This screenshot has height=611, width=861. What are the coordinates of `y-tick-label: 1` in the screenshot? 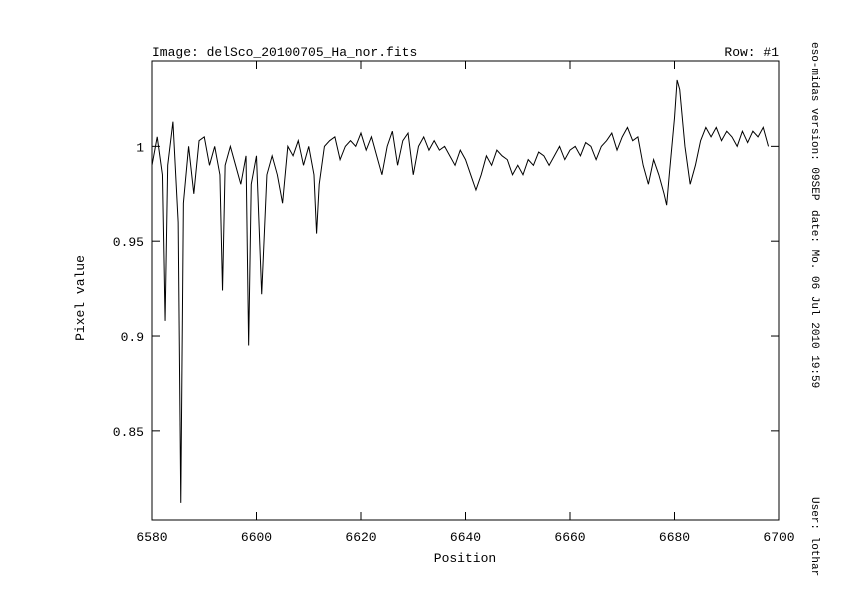 It's located at (140, 147).